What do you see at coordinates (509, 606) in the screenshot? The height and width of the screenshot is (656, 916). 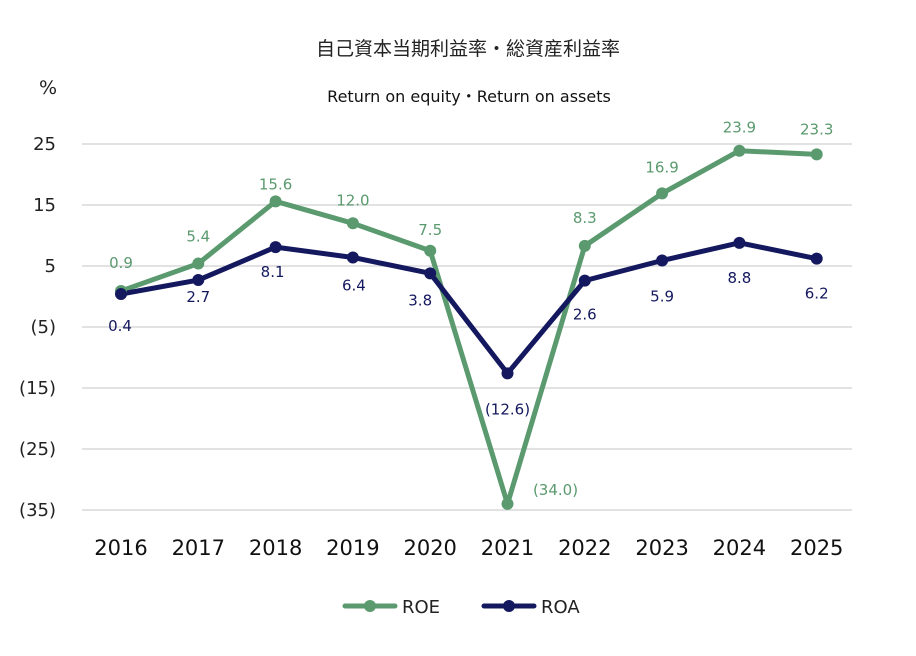 I see `legend-marker-roa` at bounding box center [509, 606].